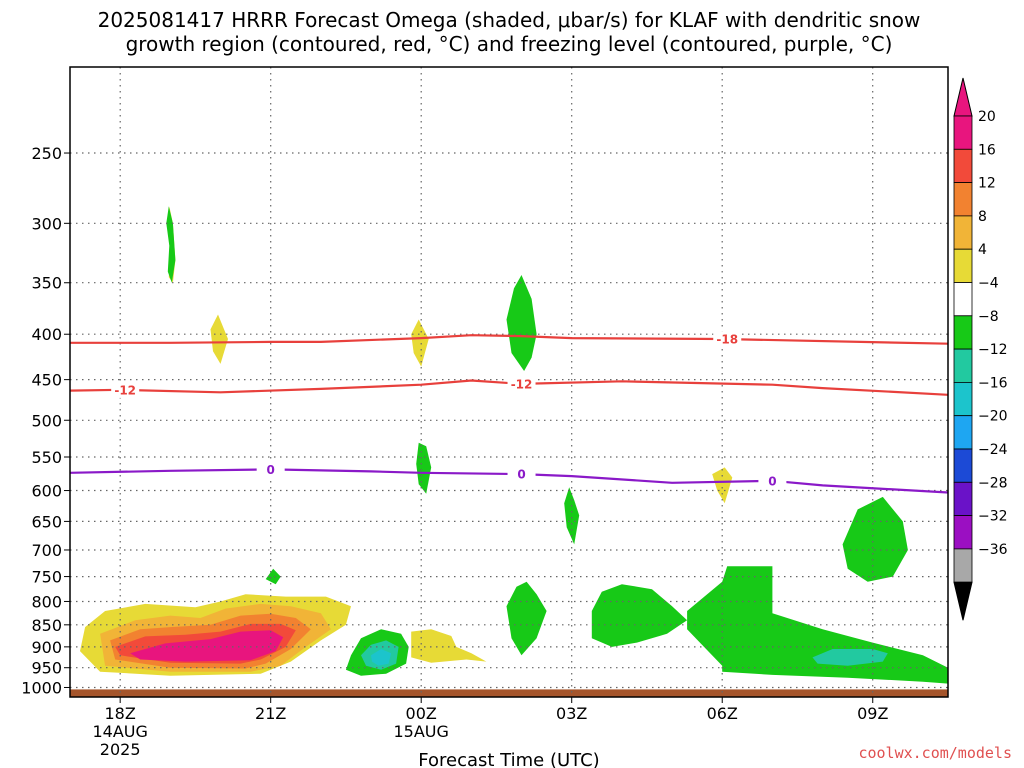 The width and height of the screenshot is (1024, 768). I want to click on colorbar-label-11: −28, so click(993, 483).